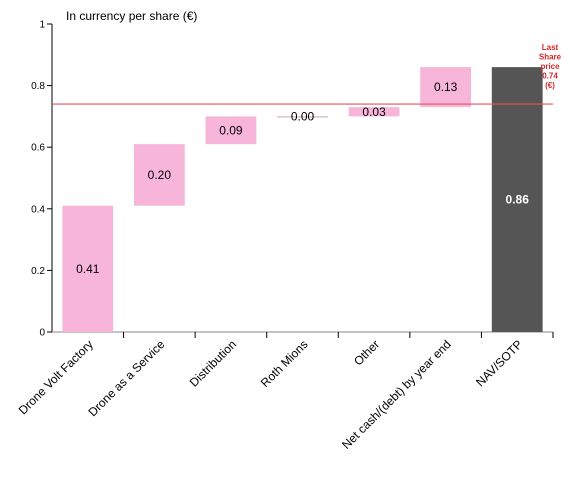 The width and height of the screenshot is (570, 500). I want to click on y-tick-label: 0.4, so click(38, 209).